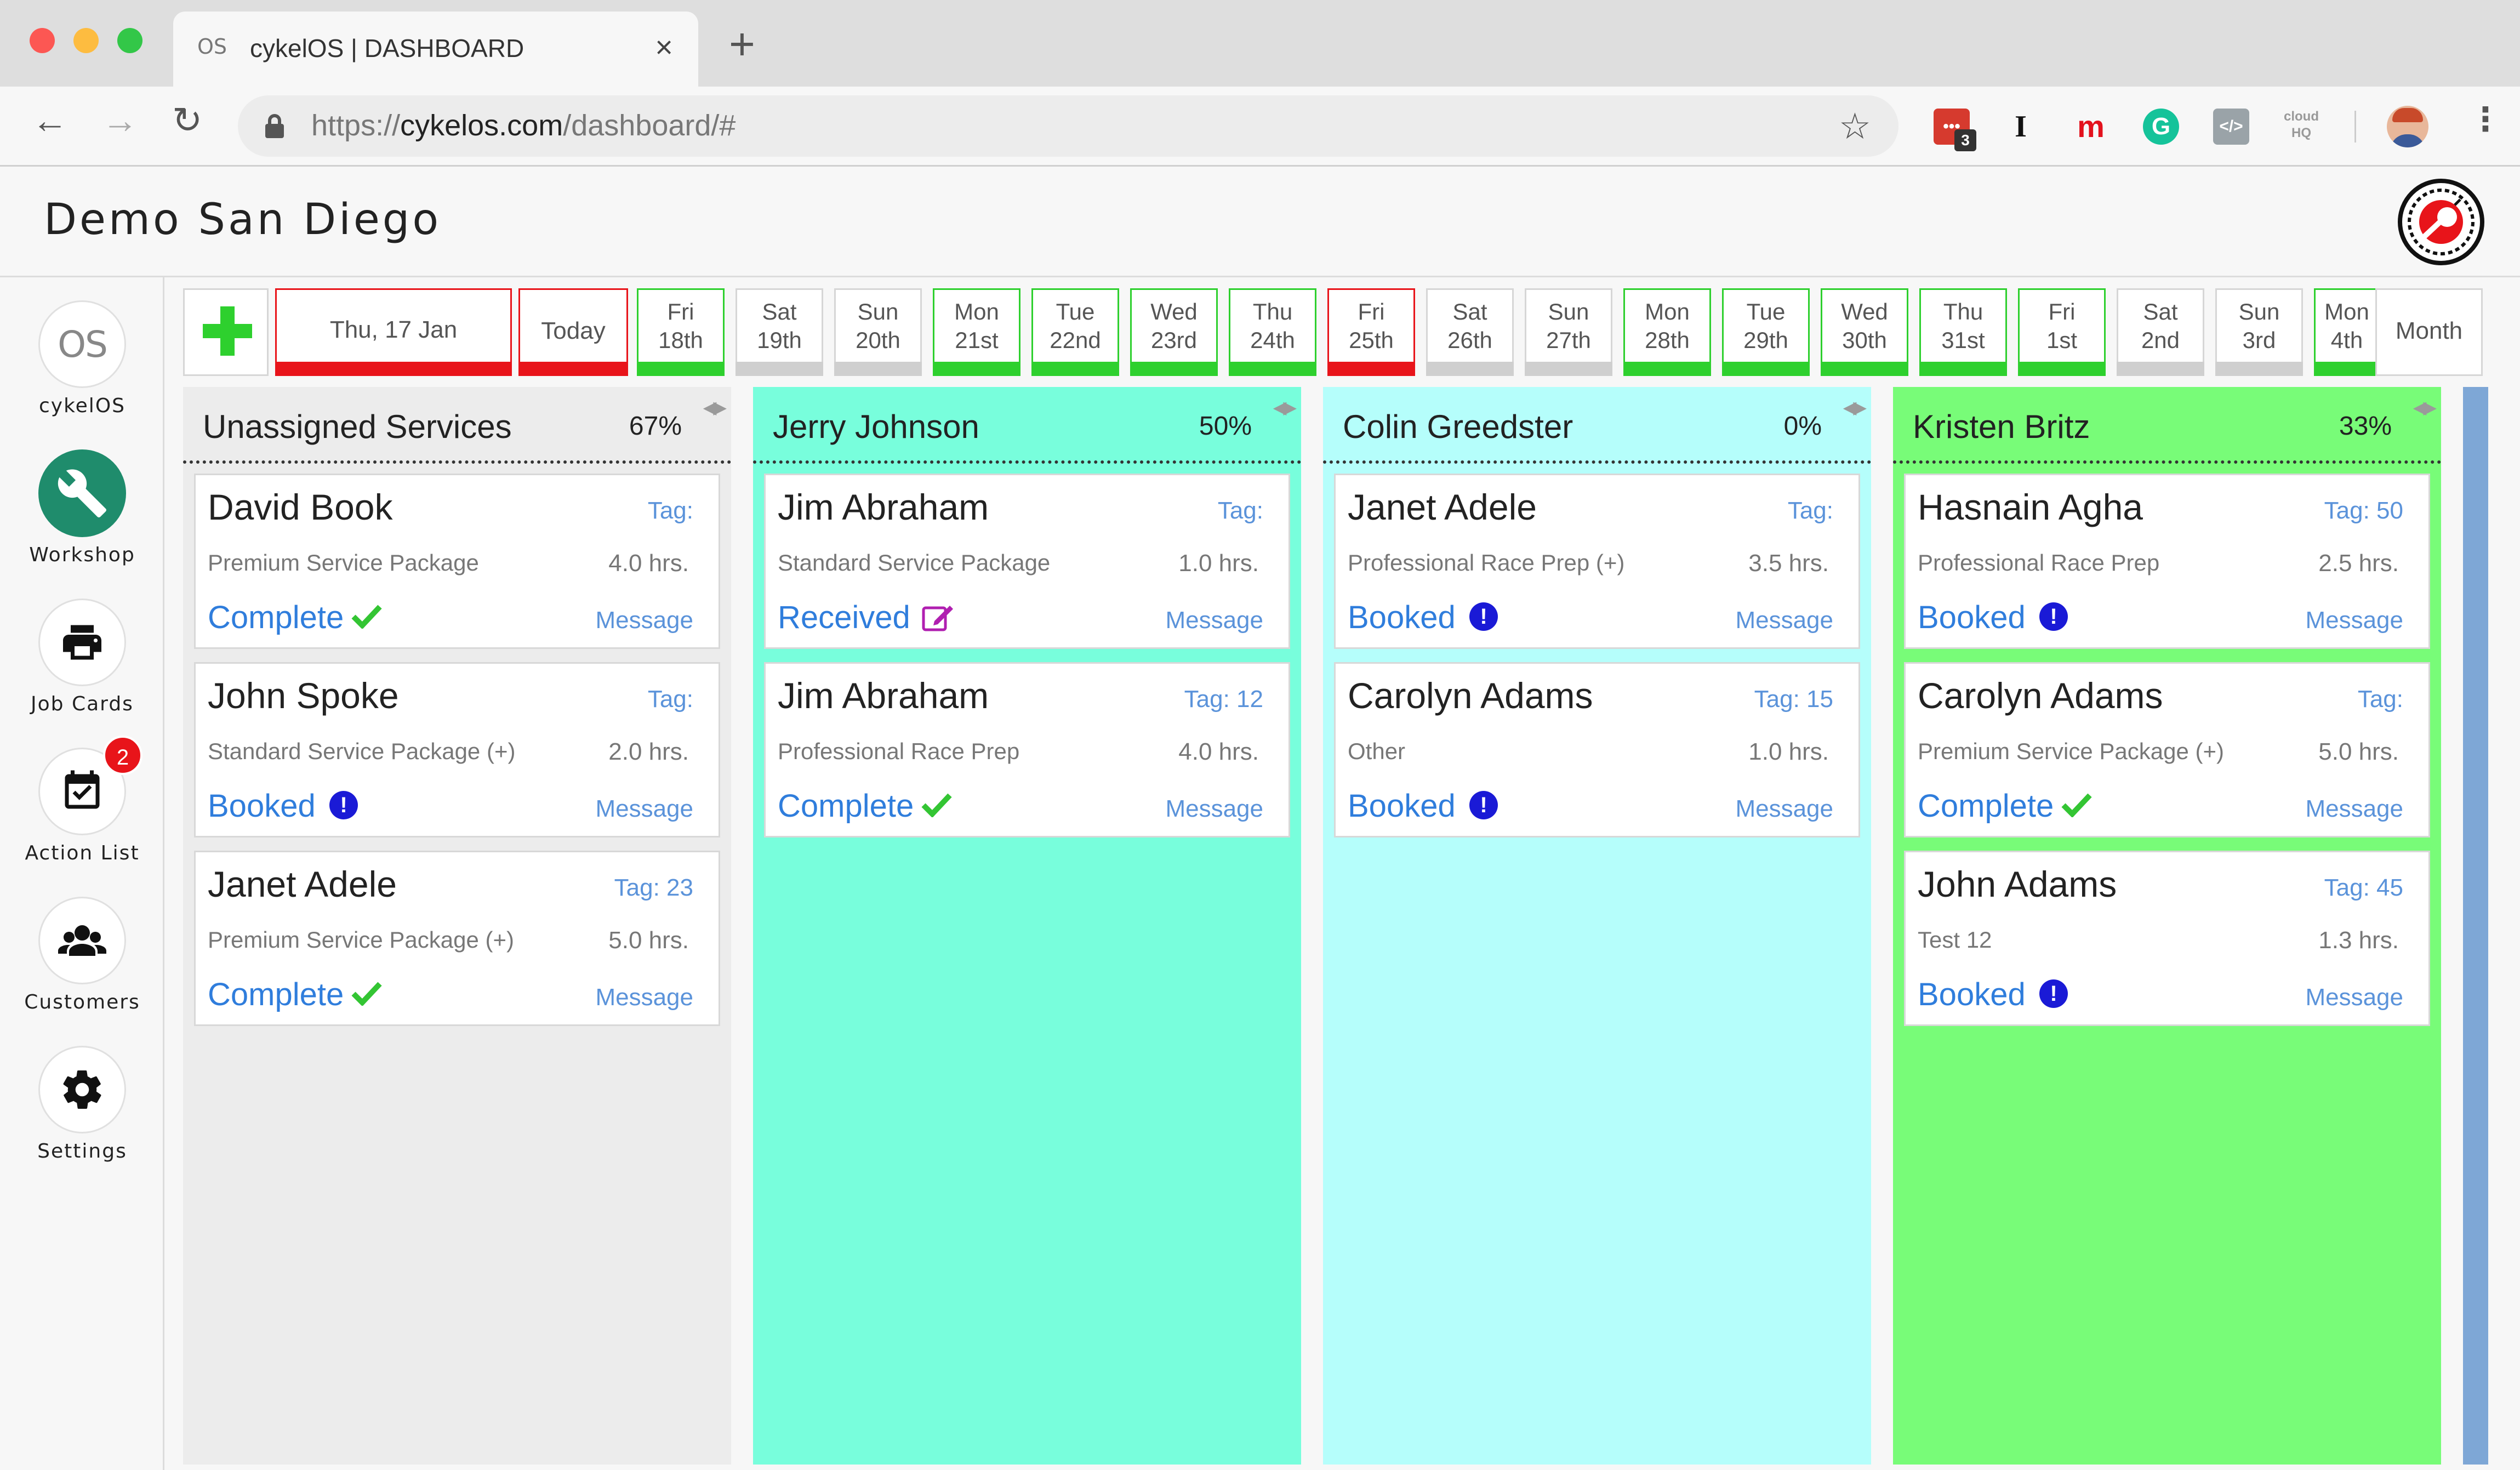  Describe the element at coordinates (2363, 887) in the screenshot. I see `job-tag: Tag: 45` at that location.